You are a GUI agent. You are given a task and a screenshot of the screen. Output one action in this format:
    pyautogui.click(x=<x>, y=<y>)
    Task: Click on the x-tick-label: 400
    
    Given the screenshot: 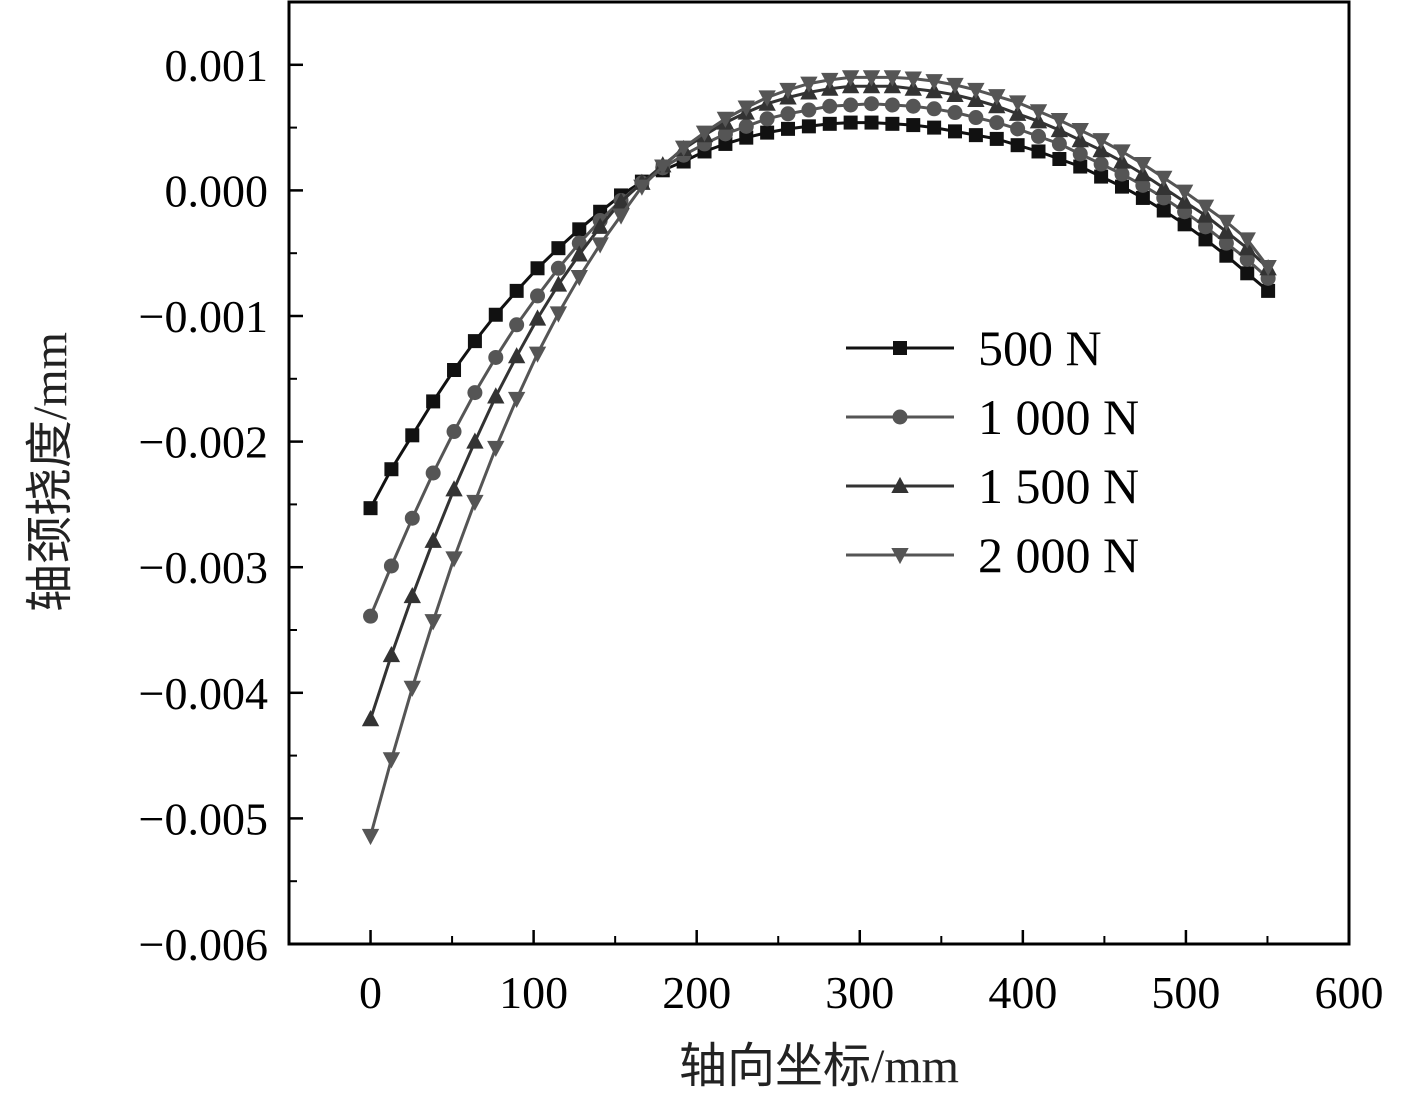 What is the action you would take?
    pyautogui.click(x=1022, y=992)
    